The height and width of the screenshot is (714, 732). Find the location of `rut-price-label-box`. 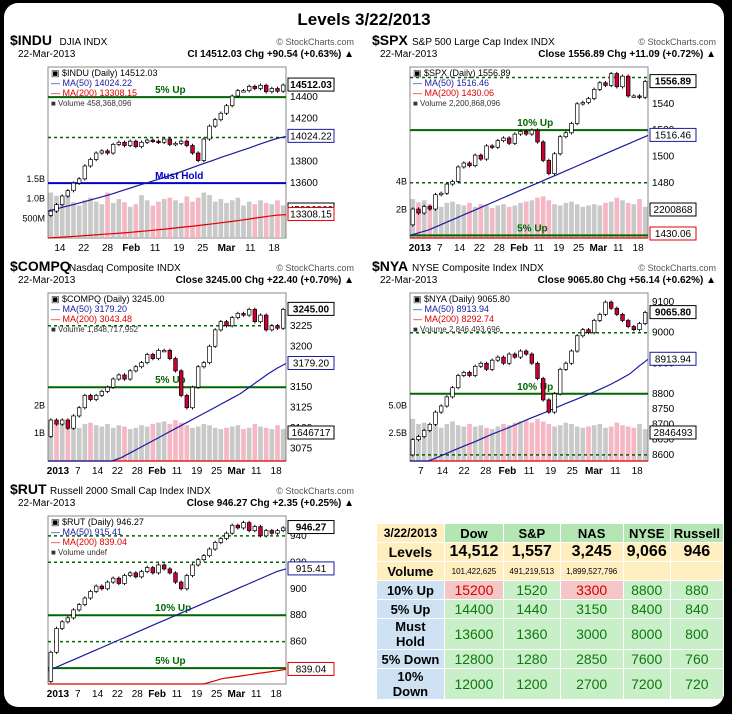

rut-price-label-box is located at coordinates (311, 527).